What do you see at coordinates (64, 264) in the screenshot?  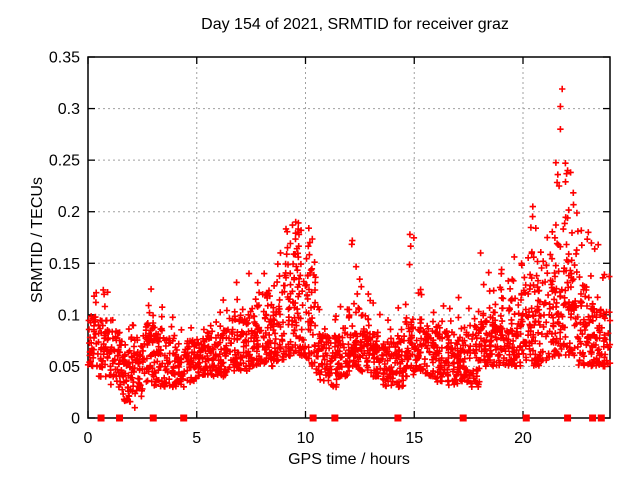 I see `y-tick-label: 0.15` at bounding box center [64, 264].